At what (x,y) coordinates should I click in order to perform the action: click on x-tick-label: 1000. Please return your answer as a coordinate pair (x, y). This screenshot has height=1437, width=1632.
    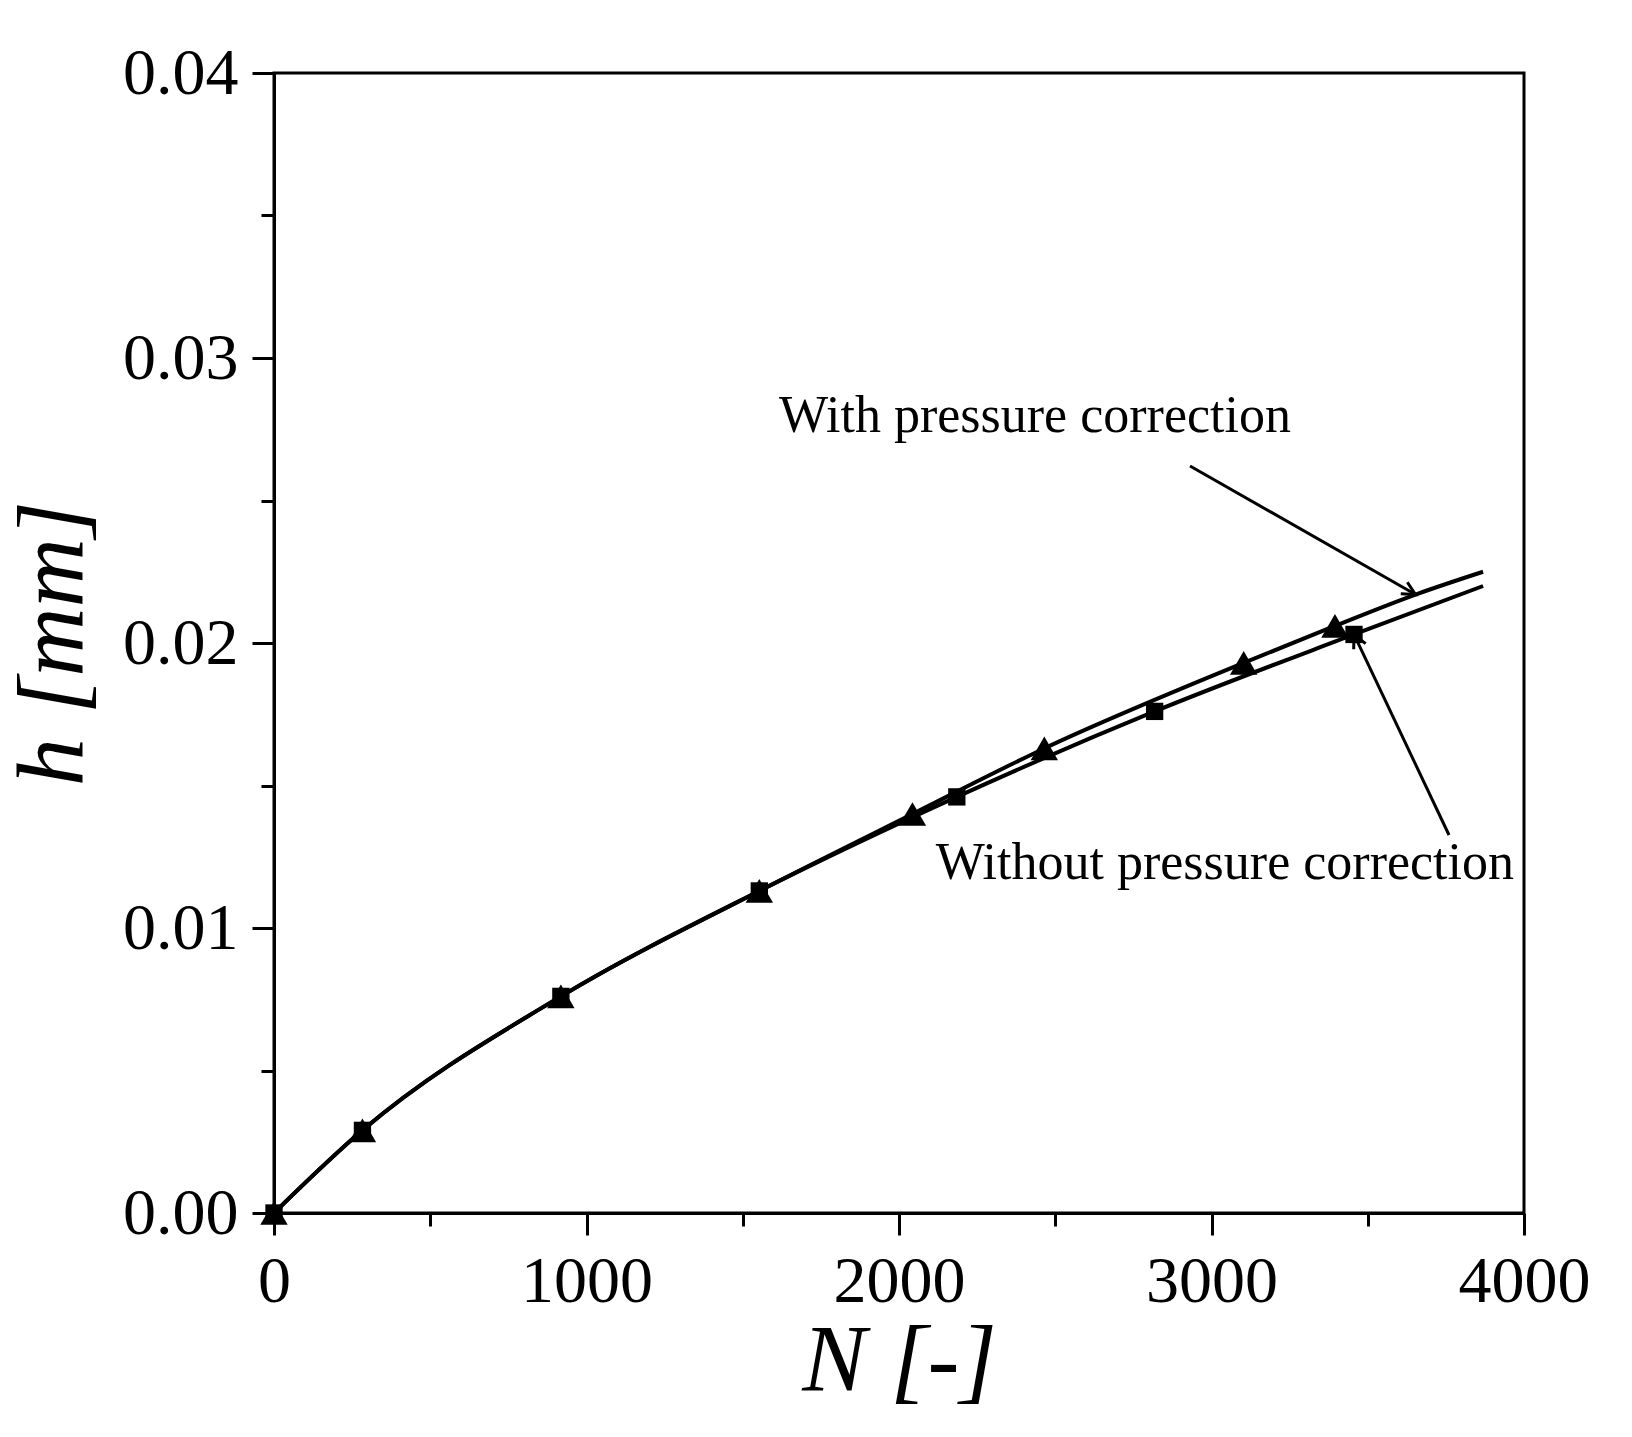
    Looking at the image, I should click on (587, 1279).